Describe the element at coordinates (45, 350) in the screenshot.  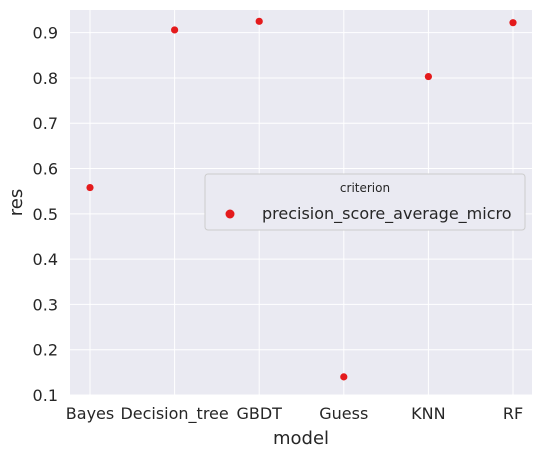
I see `y-tick-label: 0.2` at that location.